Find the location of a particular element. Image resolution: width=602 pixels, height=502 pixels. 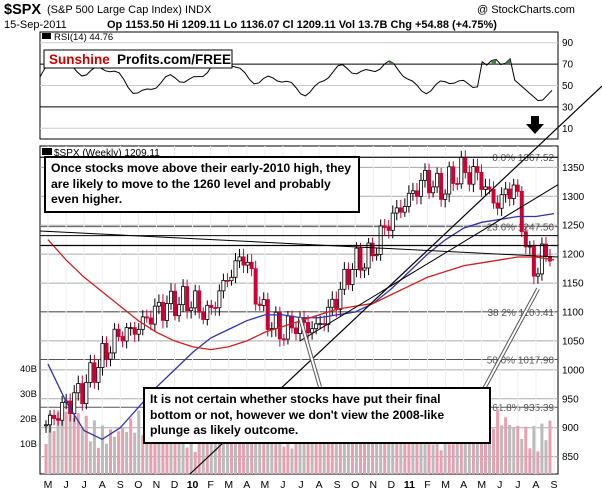

price-tick-label: 1150 is located at coordinates (573, 284).